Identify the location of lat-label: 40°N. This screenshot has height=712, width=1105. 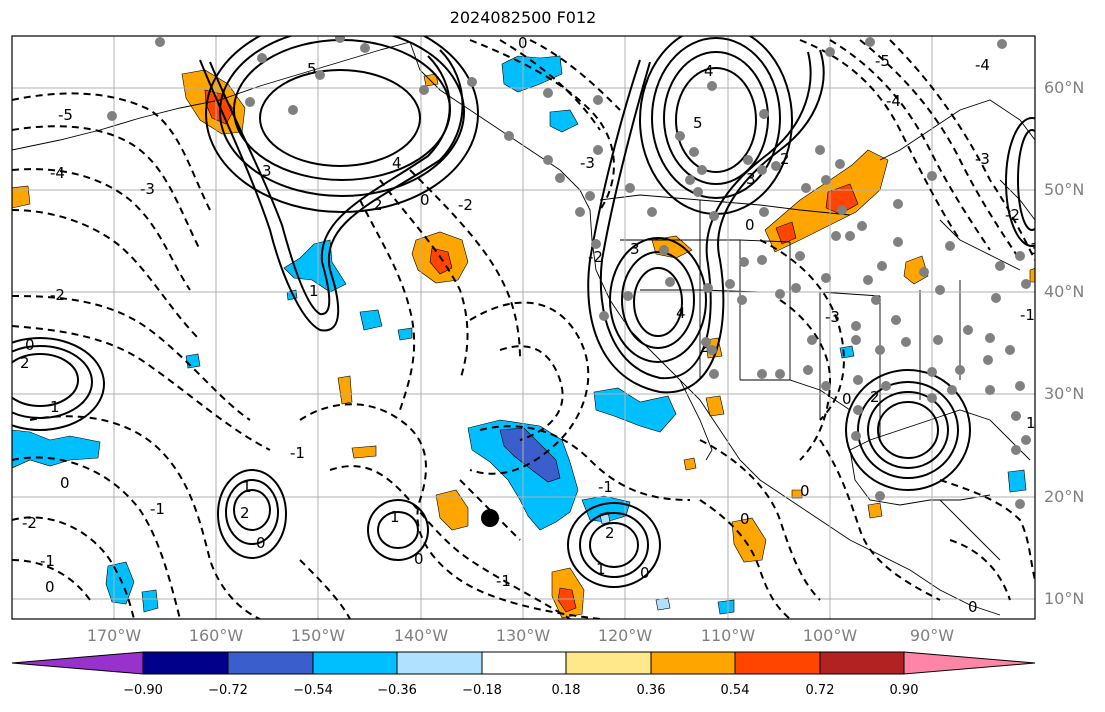
(1064, 291).